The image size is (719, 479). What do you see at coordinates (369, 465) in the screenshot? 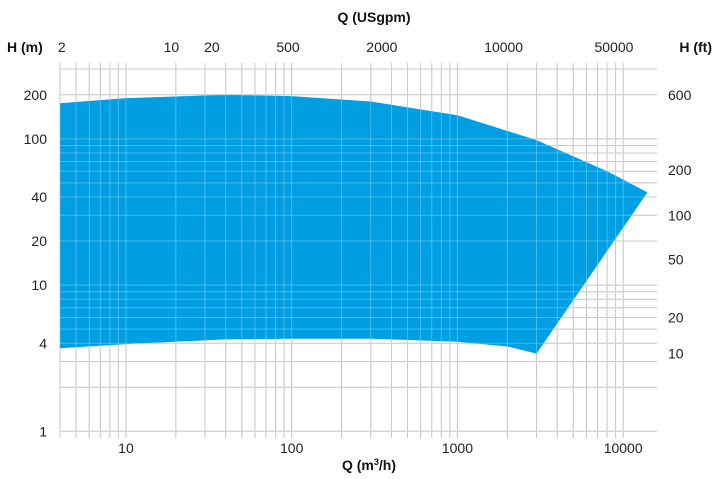
I see `bottom-axis-title: Q (m3/h)` at bounding box center [369, 465].